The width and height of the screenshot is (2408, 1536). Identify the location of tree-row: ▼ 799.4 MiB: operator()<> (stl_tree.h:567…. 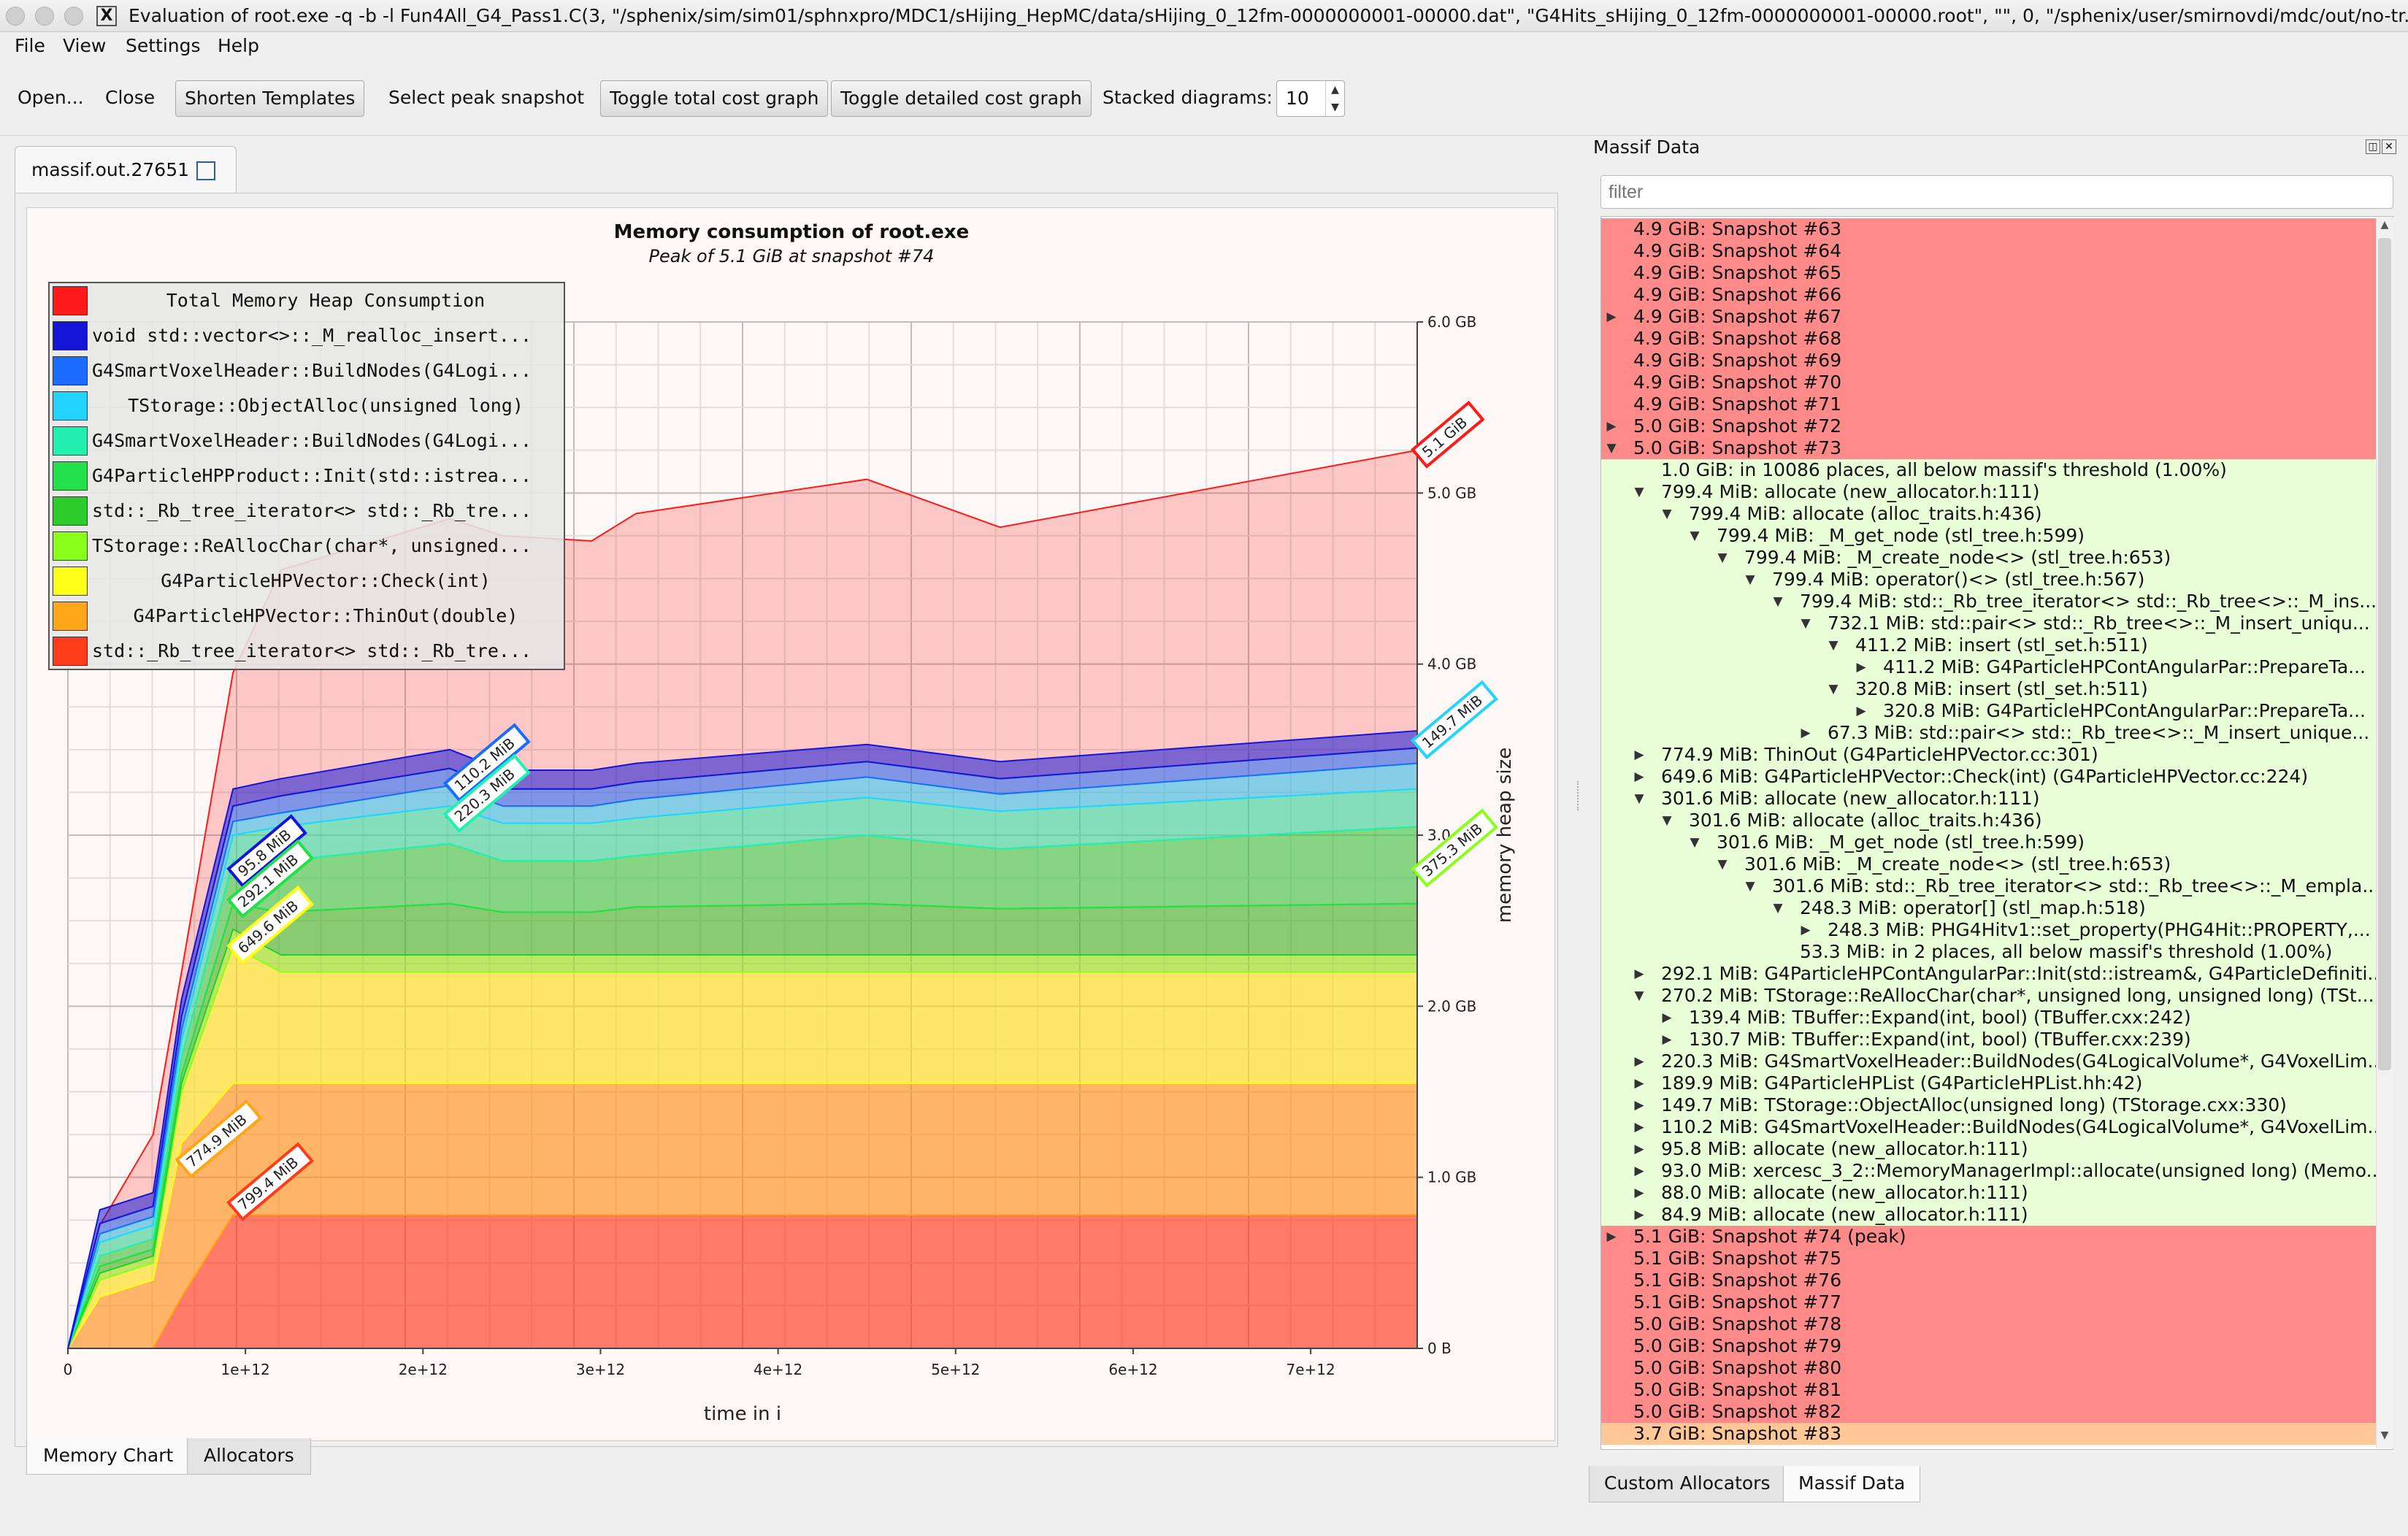
(1989, 580).